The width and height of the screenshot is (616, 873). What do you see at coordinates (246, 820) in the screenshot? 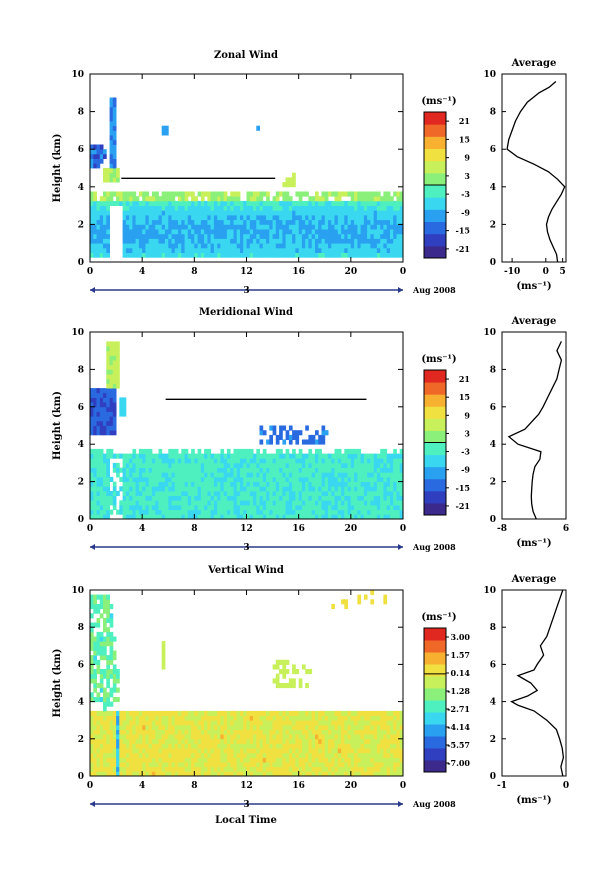
I see `local-time-label: Local Time` at bounding box center [246, 820].